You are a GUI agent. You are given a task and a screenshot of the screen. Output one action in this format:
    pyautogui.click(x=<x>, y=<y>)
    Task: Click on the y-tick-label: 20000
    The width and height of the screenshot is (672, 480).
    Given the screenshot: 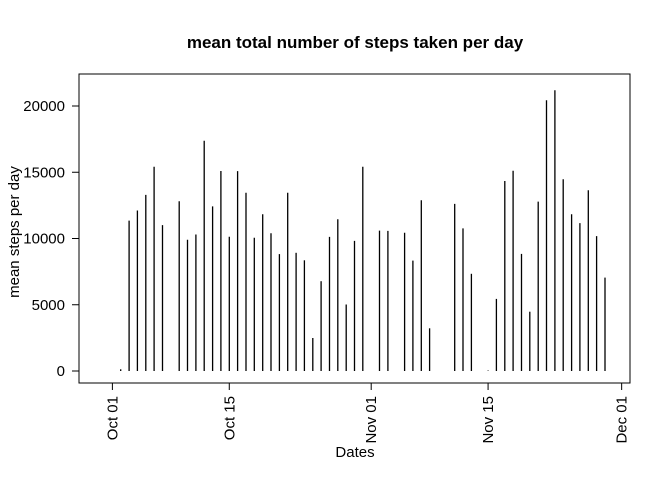 What is the action you would take?
    pyautogui.click(x=44, y=106)
    